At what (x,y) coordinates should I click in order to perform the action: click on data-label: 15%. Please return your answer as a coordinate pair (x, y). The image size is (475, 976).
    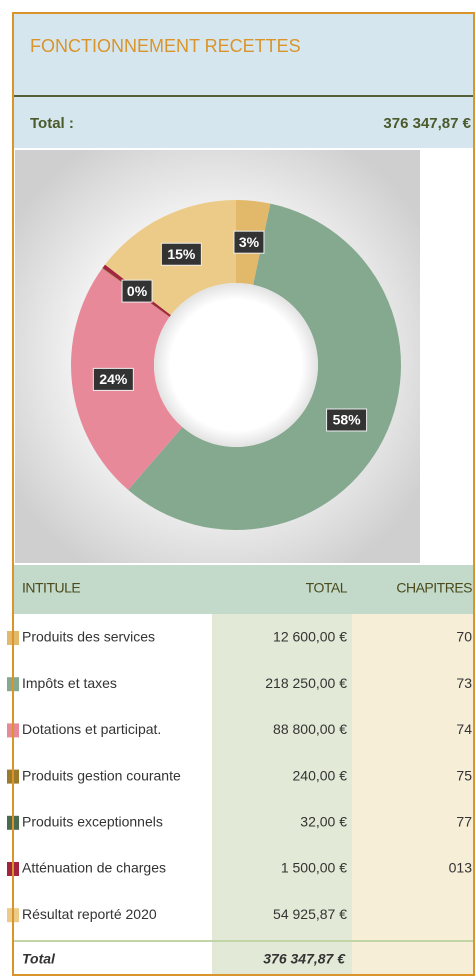
    Looking at the image, I should click on (181, 254).